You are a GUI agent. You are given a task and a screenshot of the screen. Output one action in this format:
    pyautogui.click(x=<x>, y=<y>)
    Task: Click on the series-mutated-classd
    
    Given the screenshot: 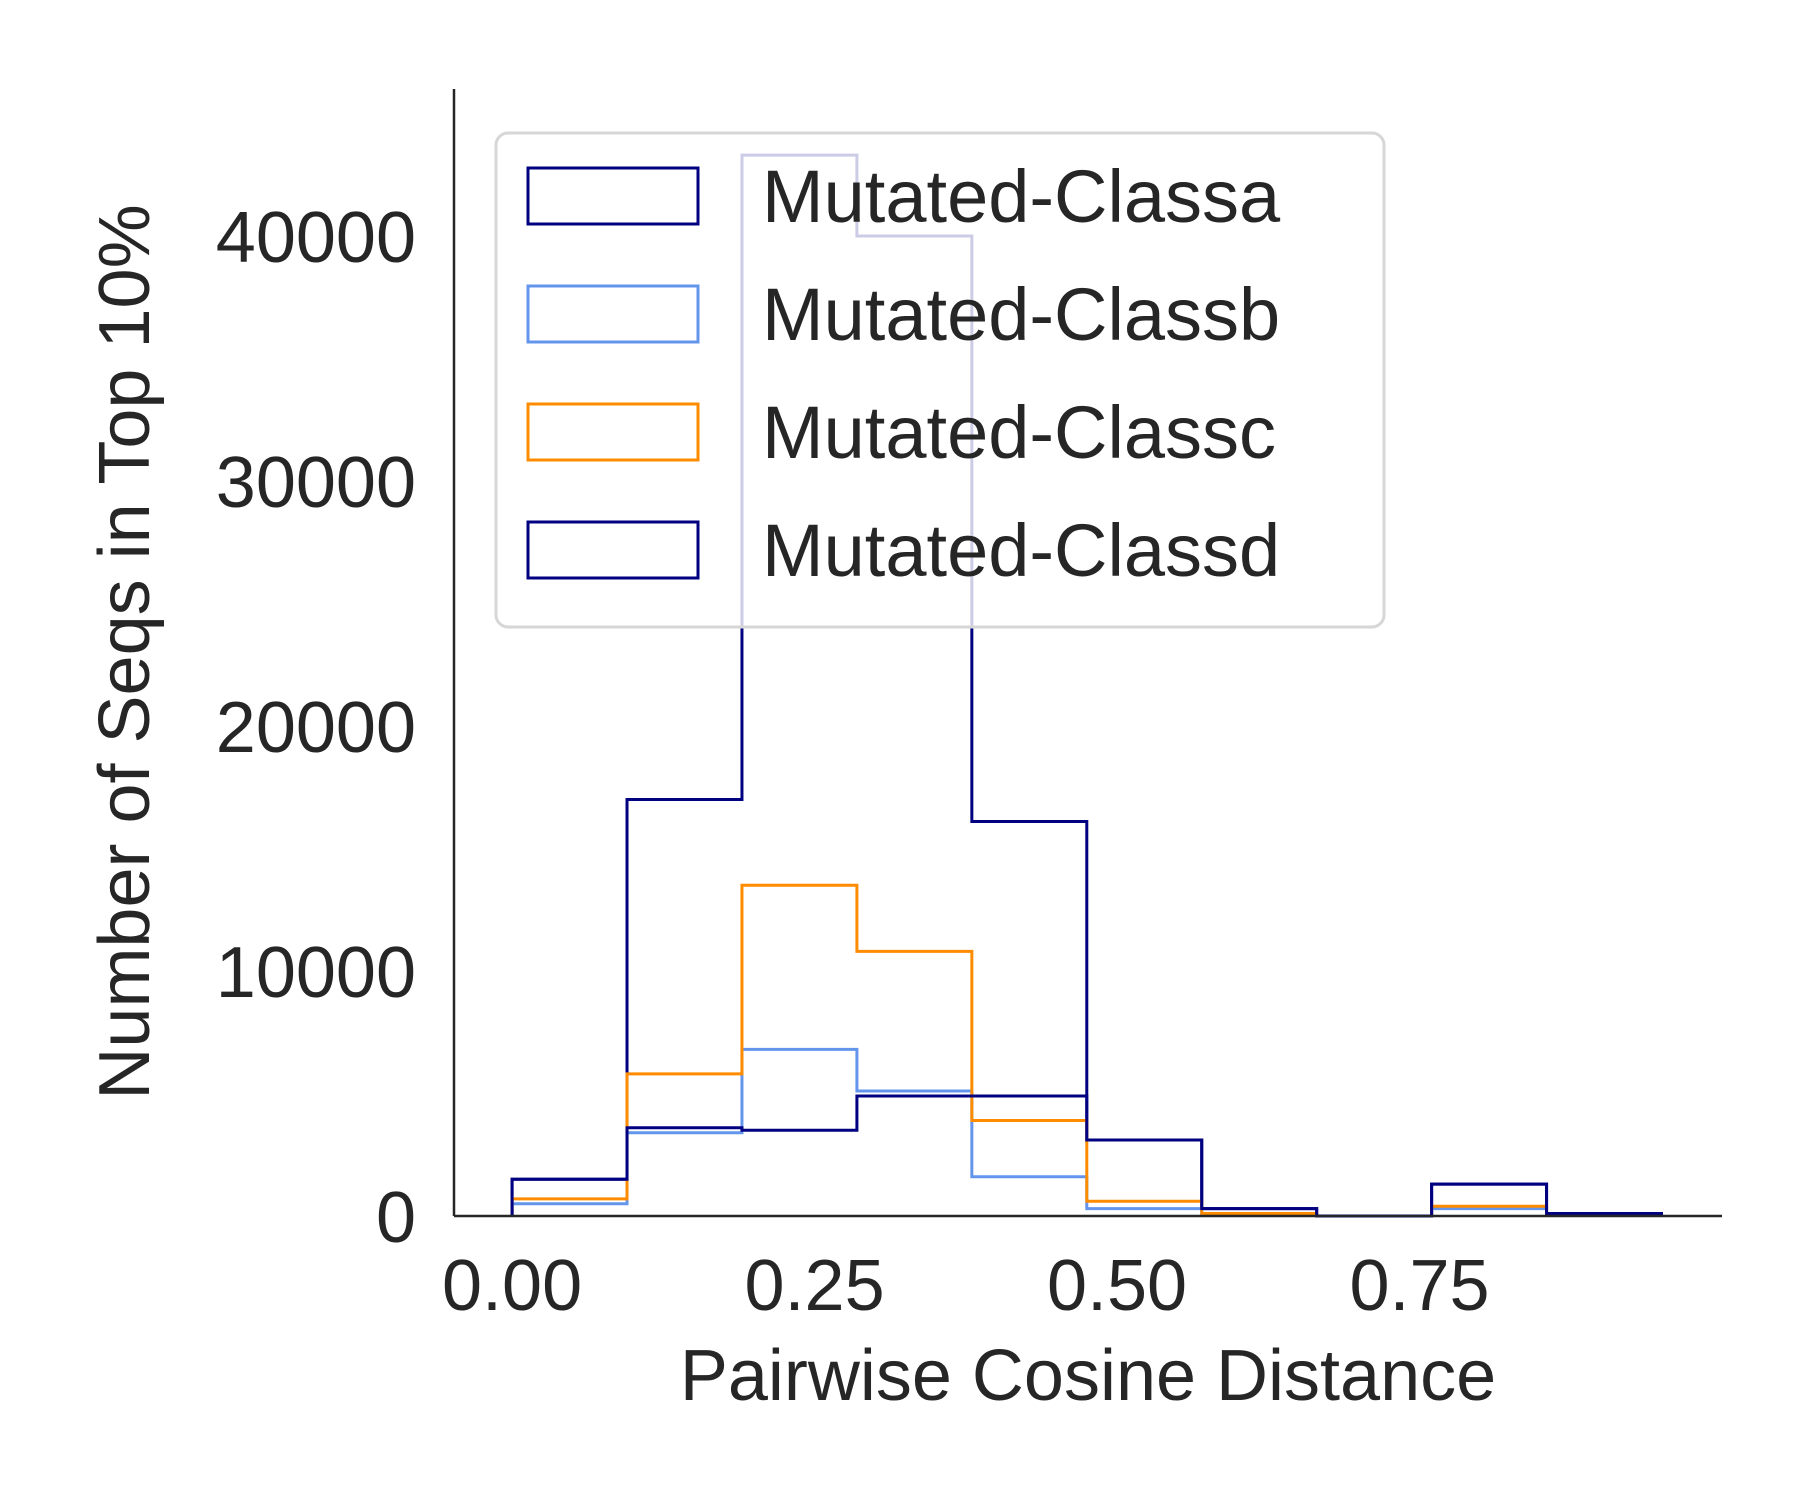 What is the action you would take?
    pyautogui.click(x=1086, y=1156)
    